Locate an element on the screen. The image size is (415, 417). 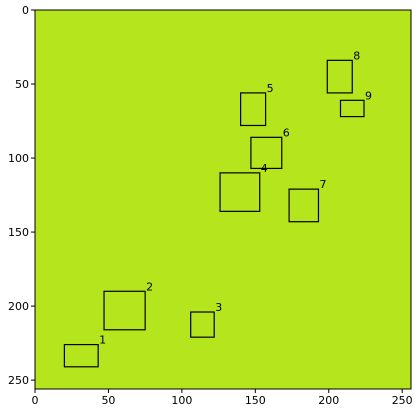
box-label-1: 1 is located at coordinates (102, 340).